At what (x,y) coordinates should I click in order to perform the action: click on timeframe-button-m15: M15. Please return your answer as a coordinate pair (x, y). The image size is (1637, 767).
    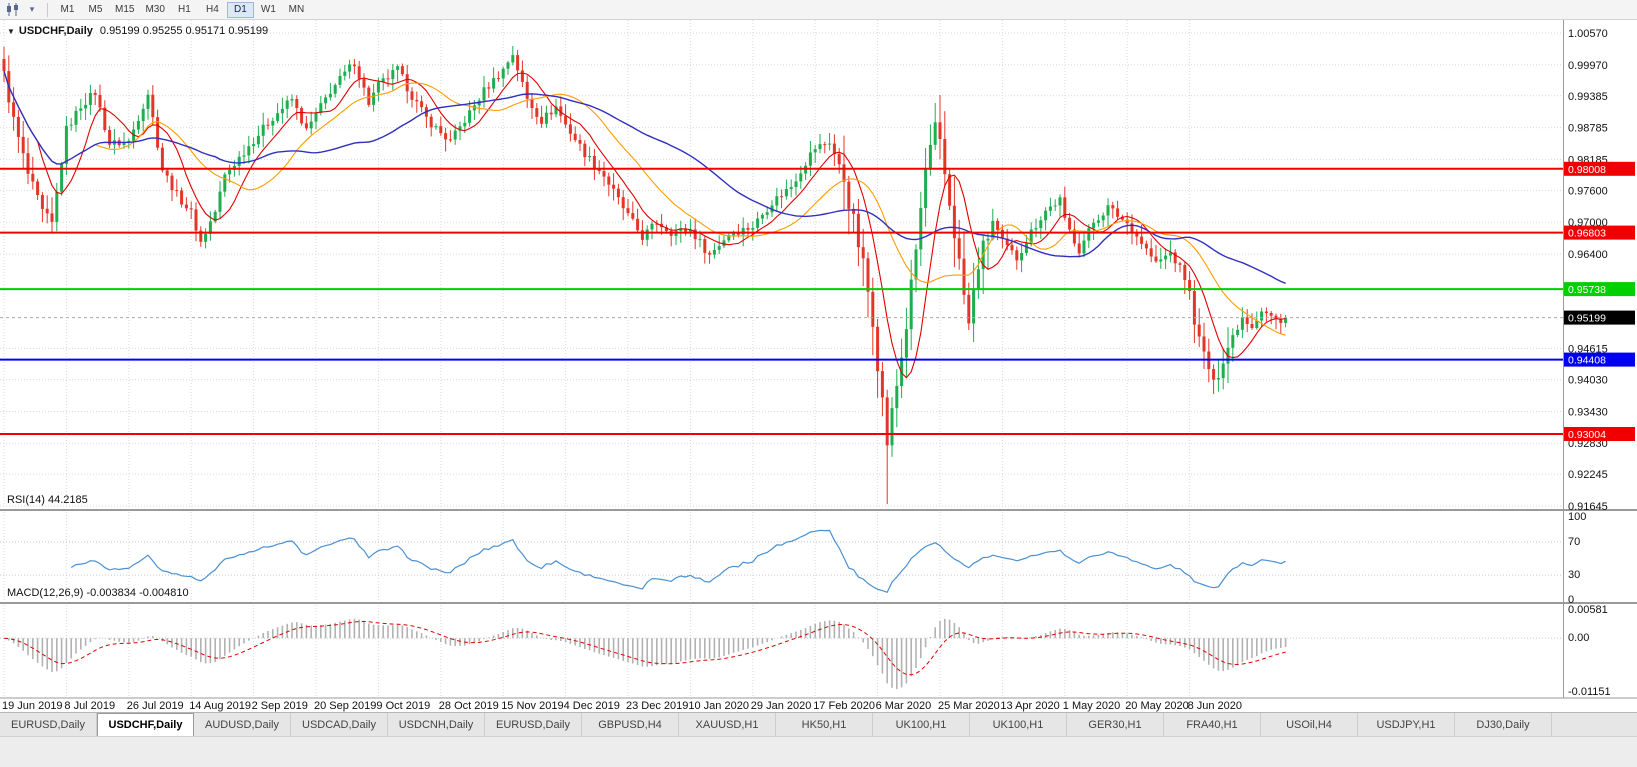
    Looking at the image, I should click on (124, 10).